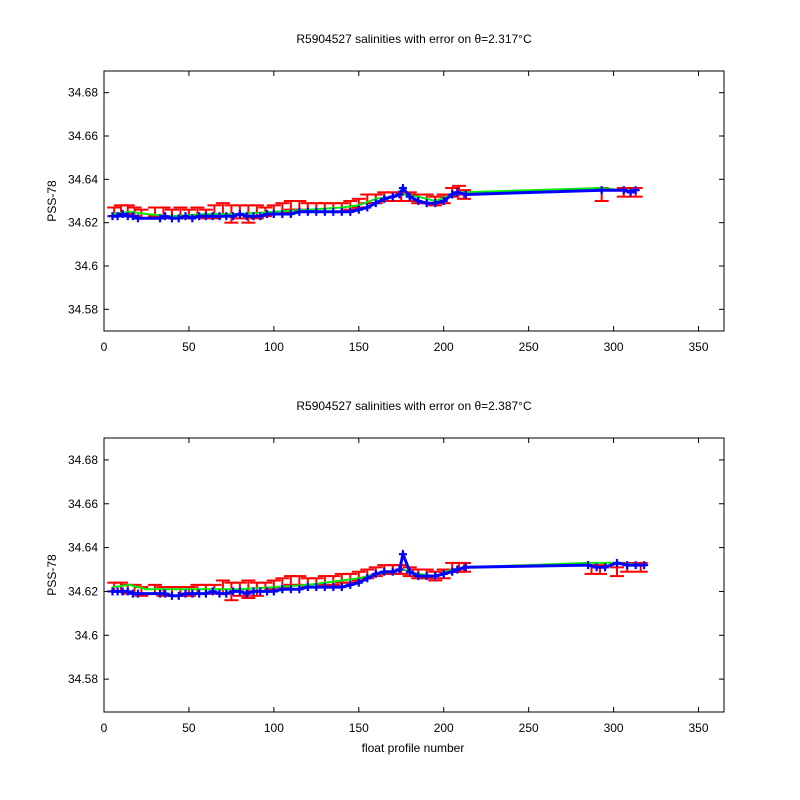 The height and width of the screenshot is (800, 800). I want to click on x-tick-label: 250, so click(529, 347).